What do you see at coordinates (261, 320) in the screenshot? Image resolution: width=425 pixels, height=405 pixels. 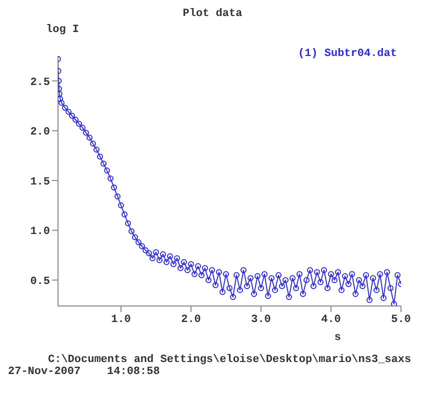 I see `x-tick-label: 3.0` at bounding box center [261, 320].